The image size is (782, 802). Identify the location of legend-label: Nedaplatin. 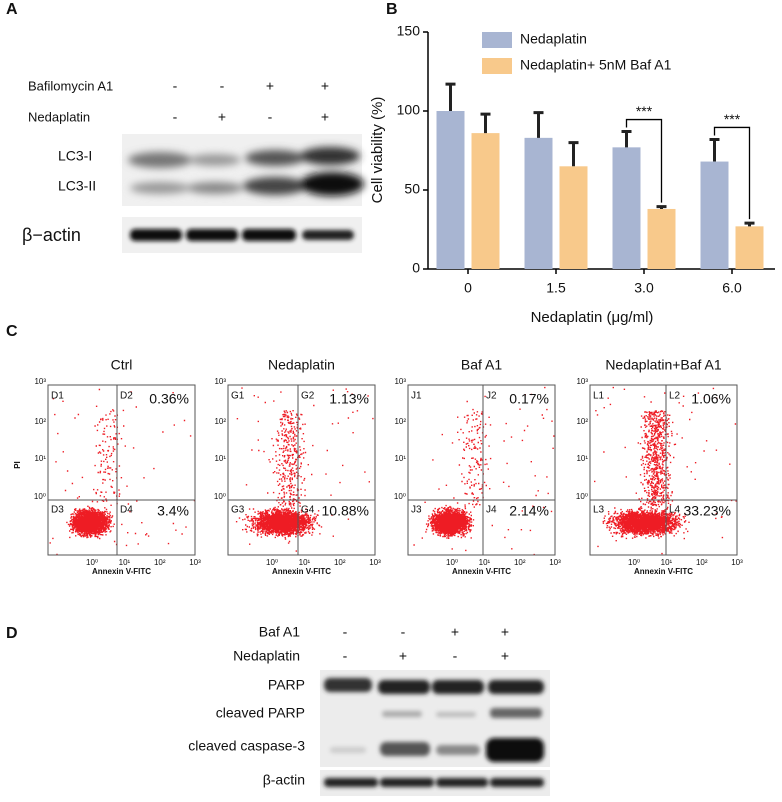
(553, 39).